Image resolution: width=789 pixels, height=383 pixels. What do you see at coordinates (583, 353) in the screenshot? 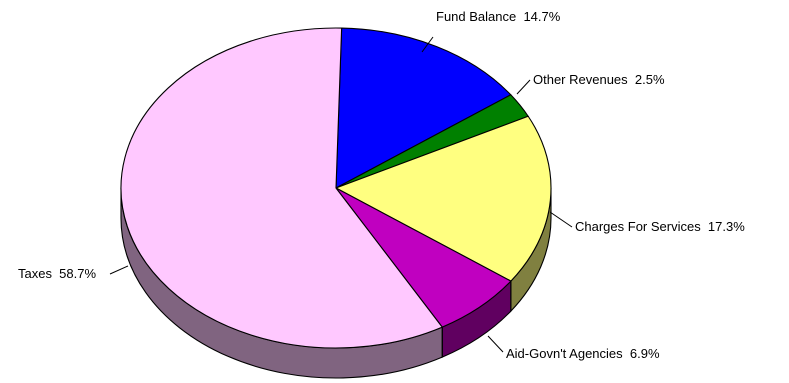
I see `slice-label-aid-govnt-agencies: Aid-Govn't Agencies 6.9%` at bounding box center [583, 353].